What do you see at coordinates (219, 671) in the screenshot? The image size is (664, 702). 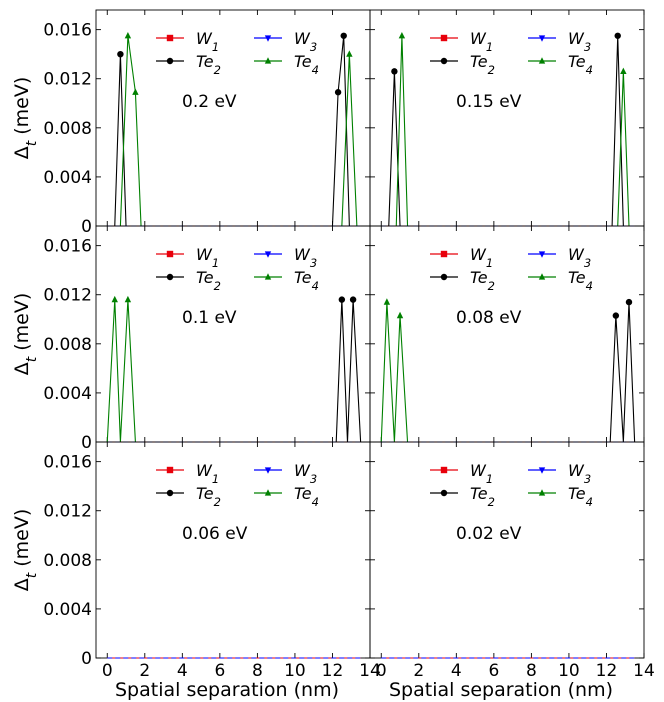 I see `x-tick-label: 6` at bounding box center [219, 671].